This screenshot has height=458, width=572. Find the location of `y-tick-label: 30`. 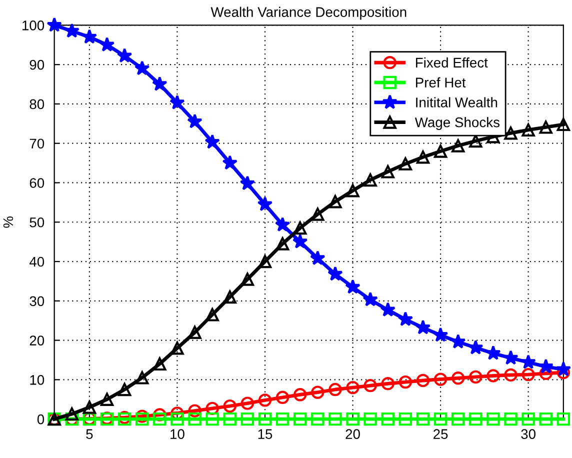

y-tick-label: 30 is located at coordinates (37, 301).